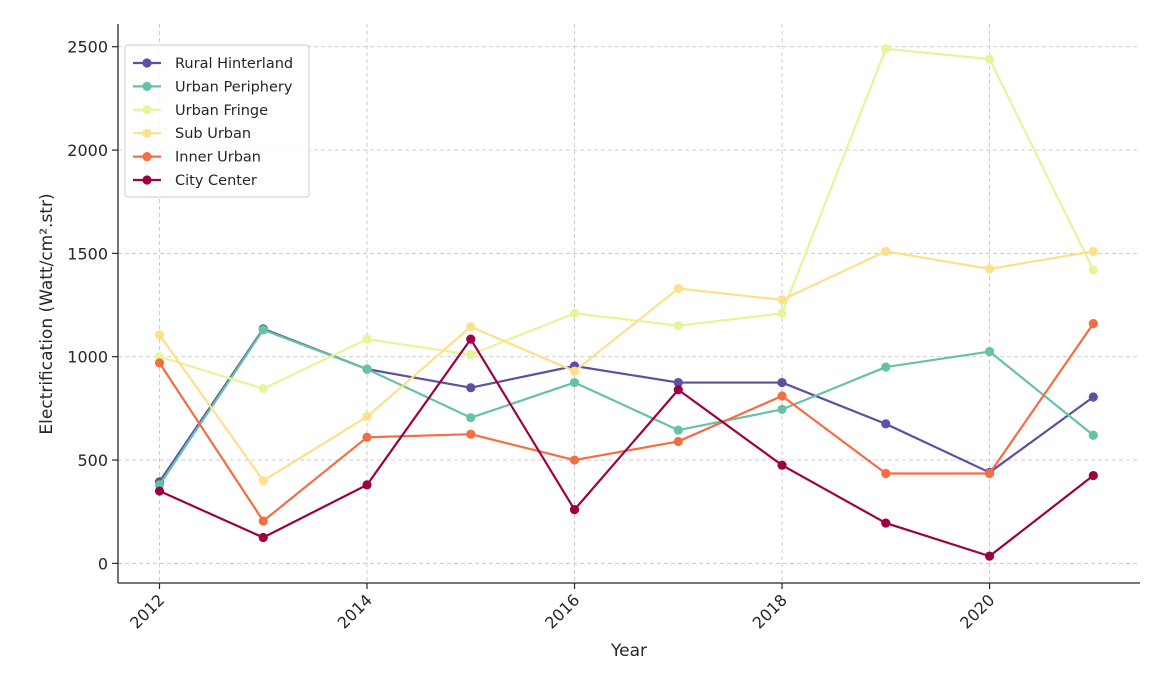 The width and height of the screenshot is (1171, 682). I want to click on legend-label: Inner Urban, so click(218, 158).